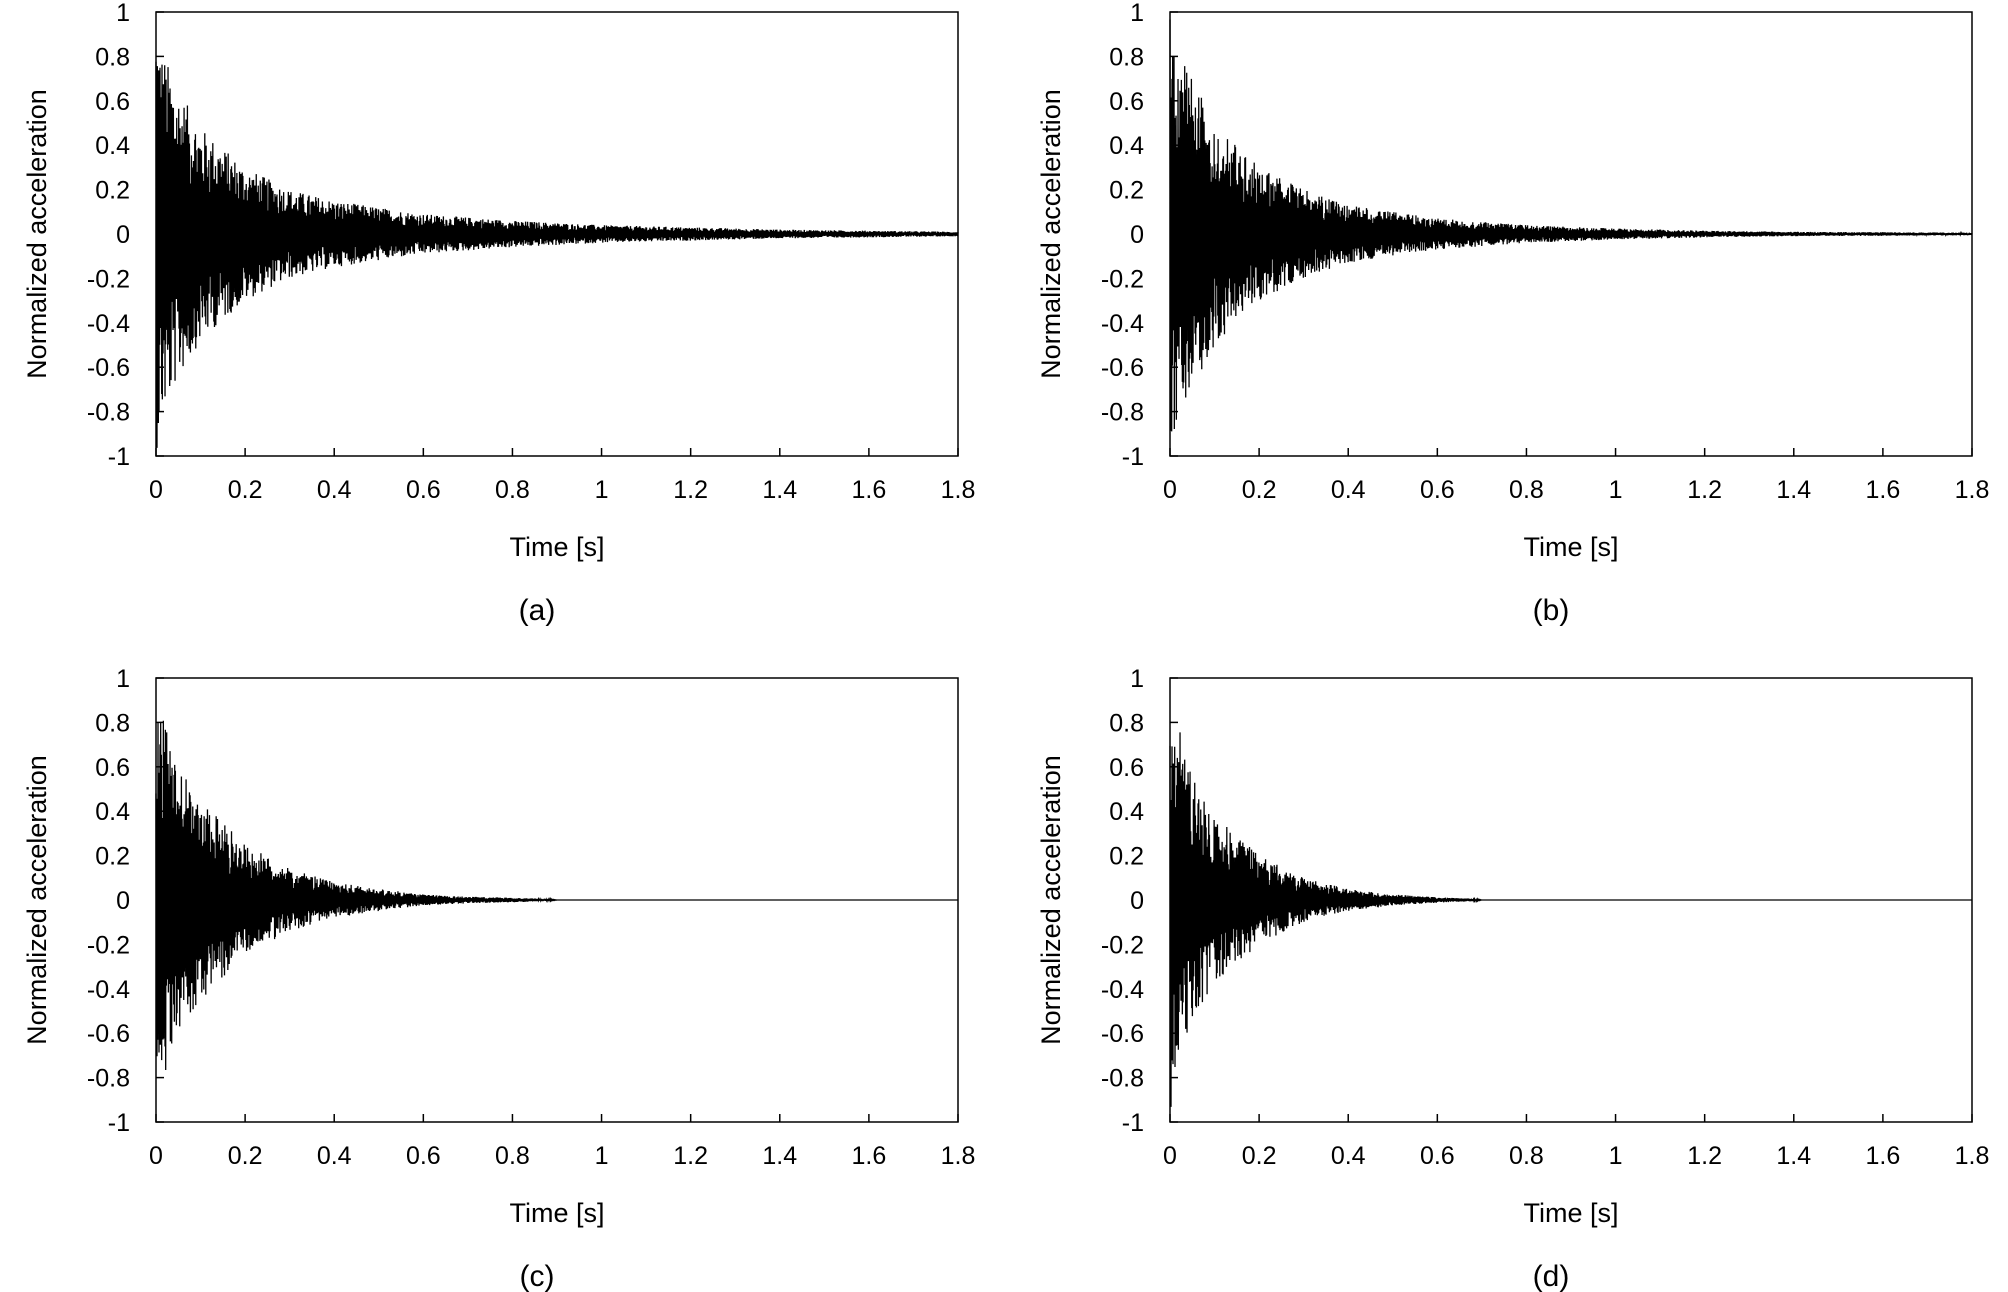 The width and height of the screenshot is (2008, 1292). What do you see at coordinates (1122, 368) in the screenshot?
I see `y-tick-label-b: -0.6` at bounding box center [1122, 368].